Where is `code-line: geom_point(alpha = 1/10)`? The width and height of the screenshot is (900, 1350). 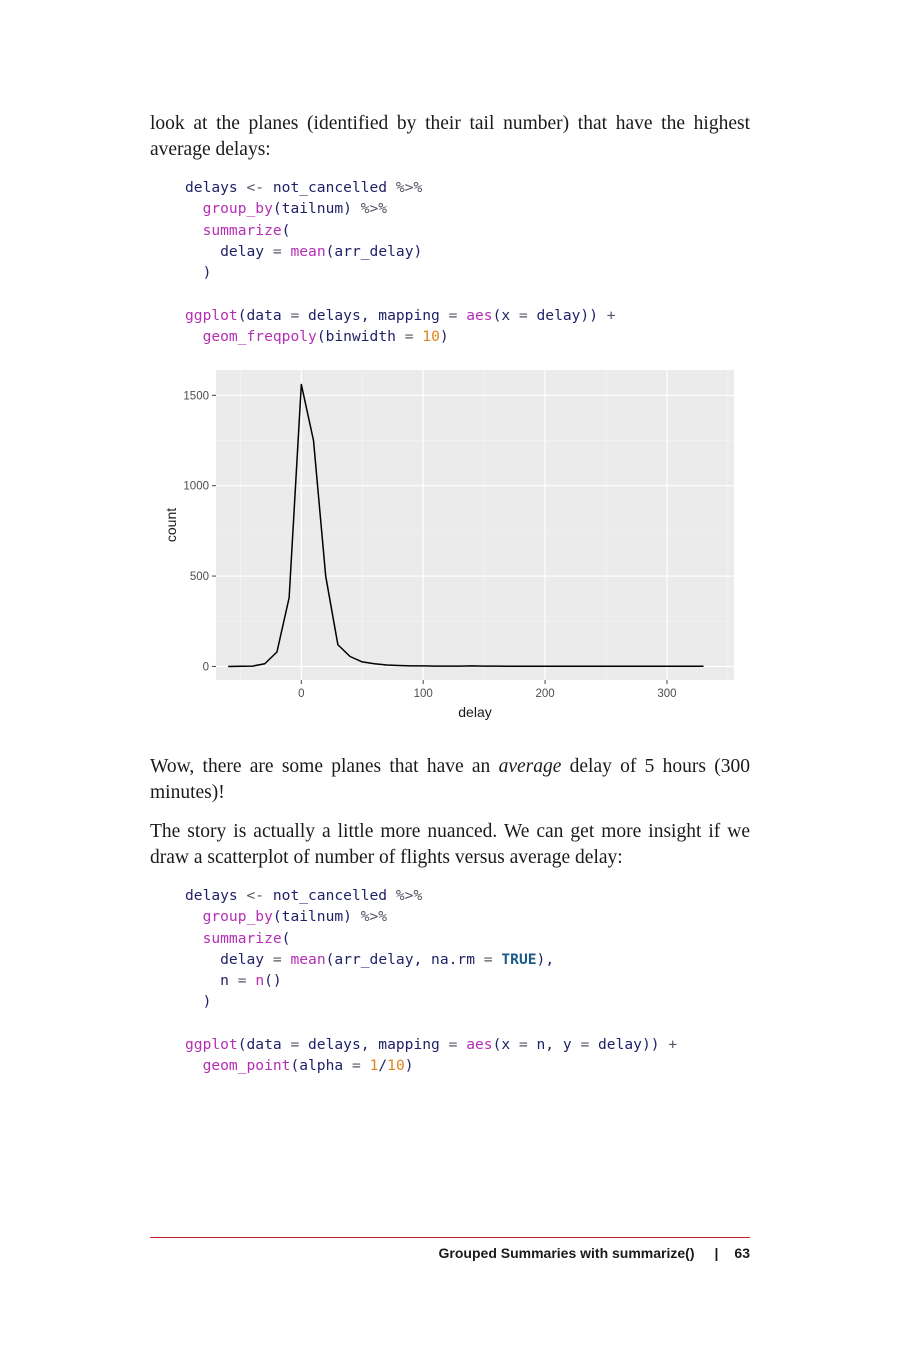 code-line: geom_point(alpha = 1/10) is located at coordinates (308, 1066).